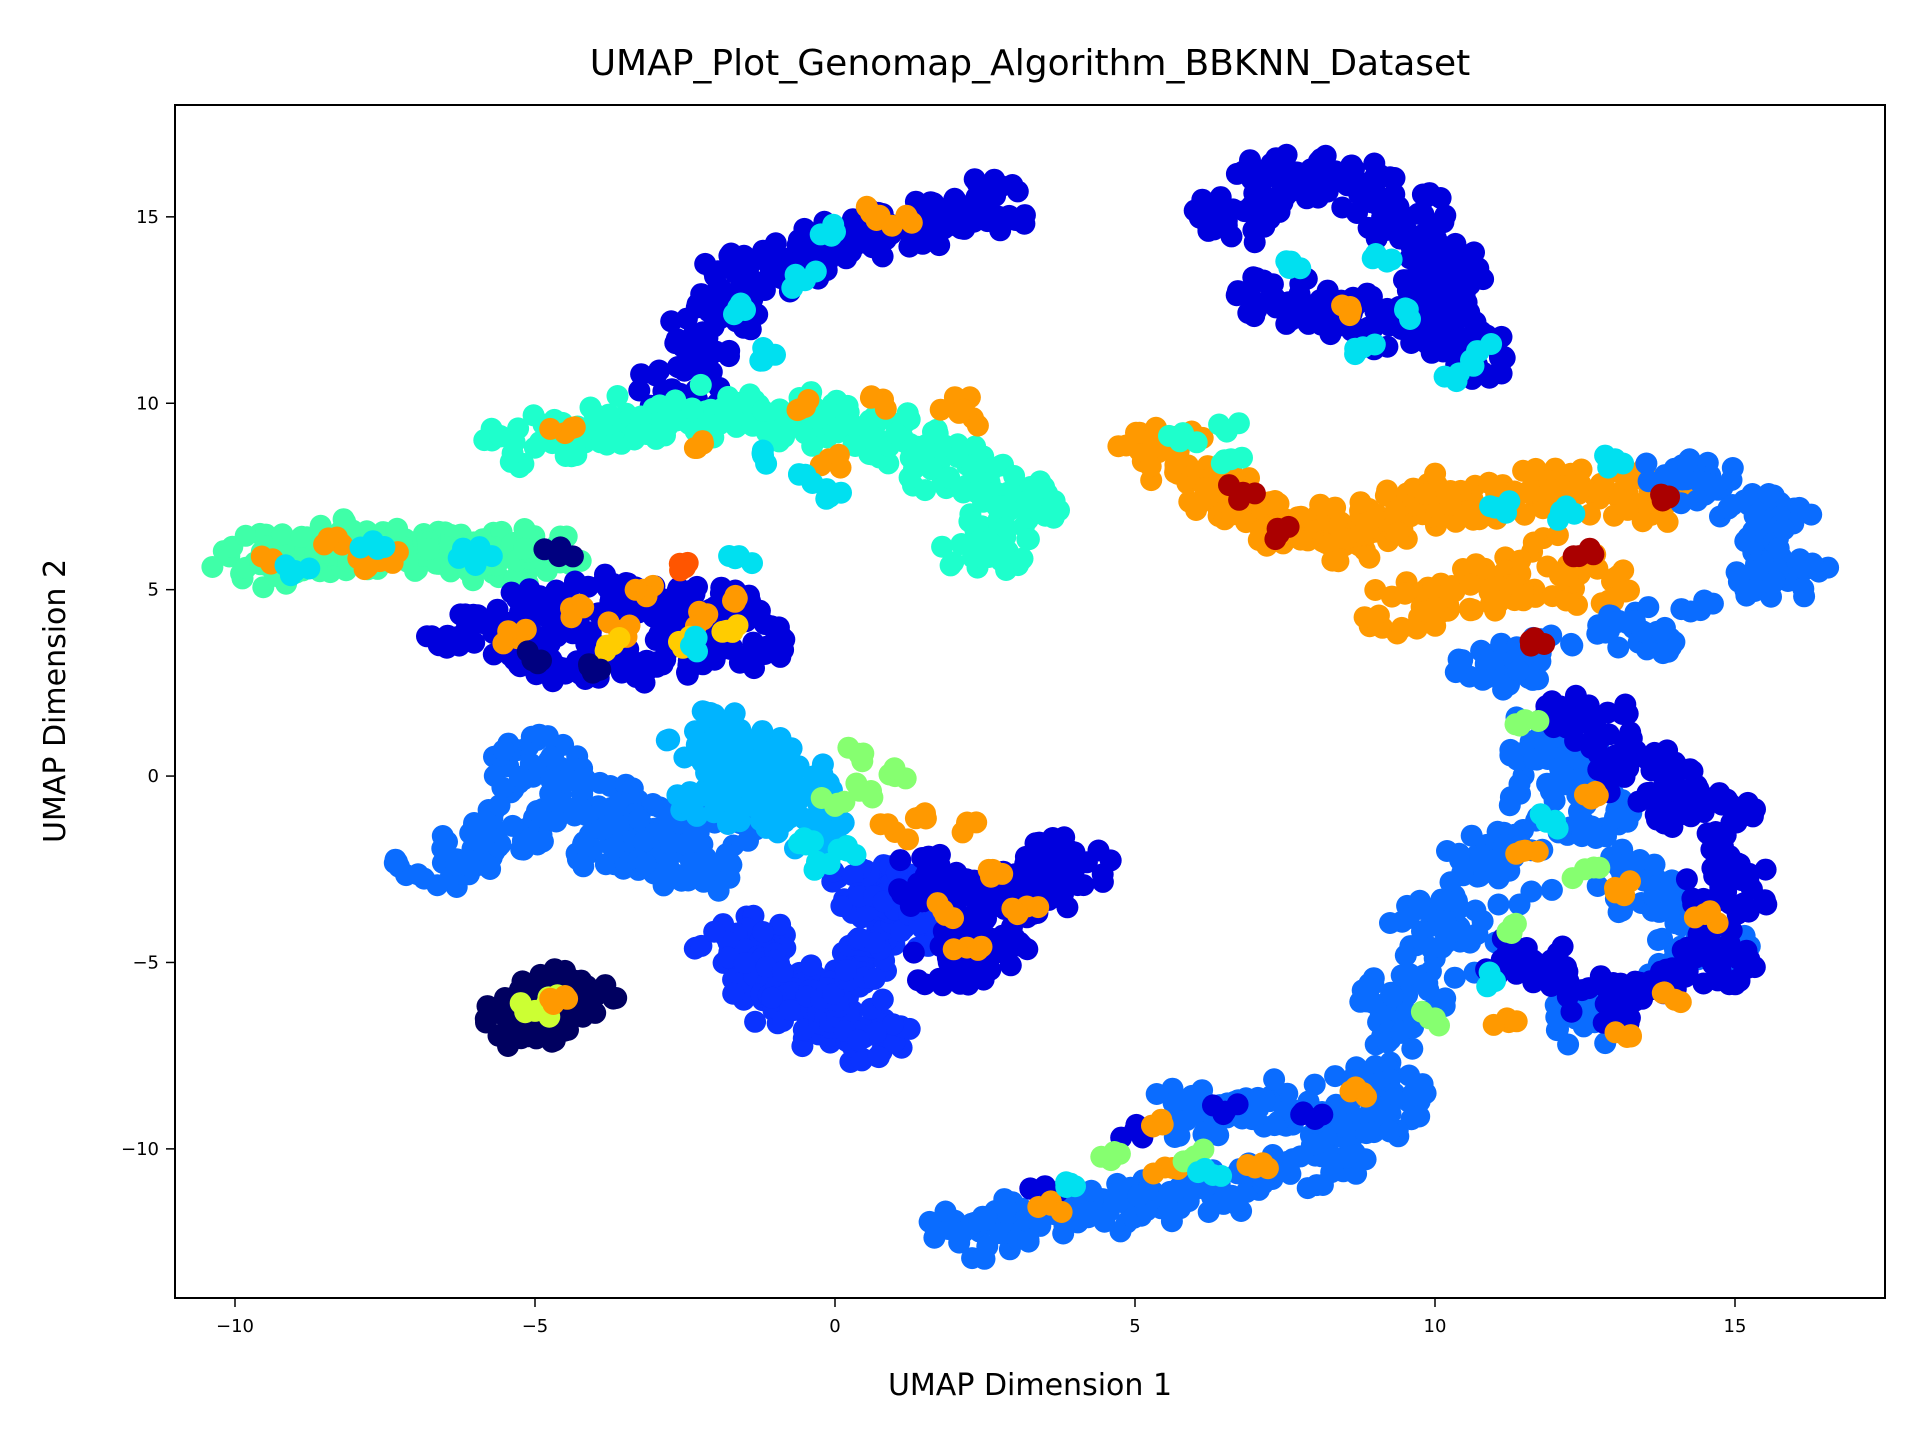  I want to click on y-tick-label: 5, so click(153, 590).